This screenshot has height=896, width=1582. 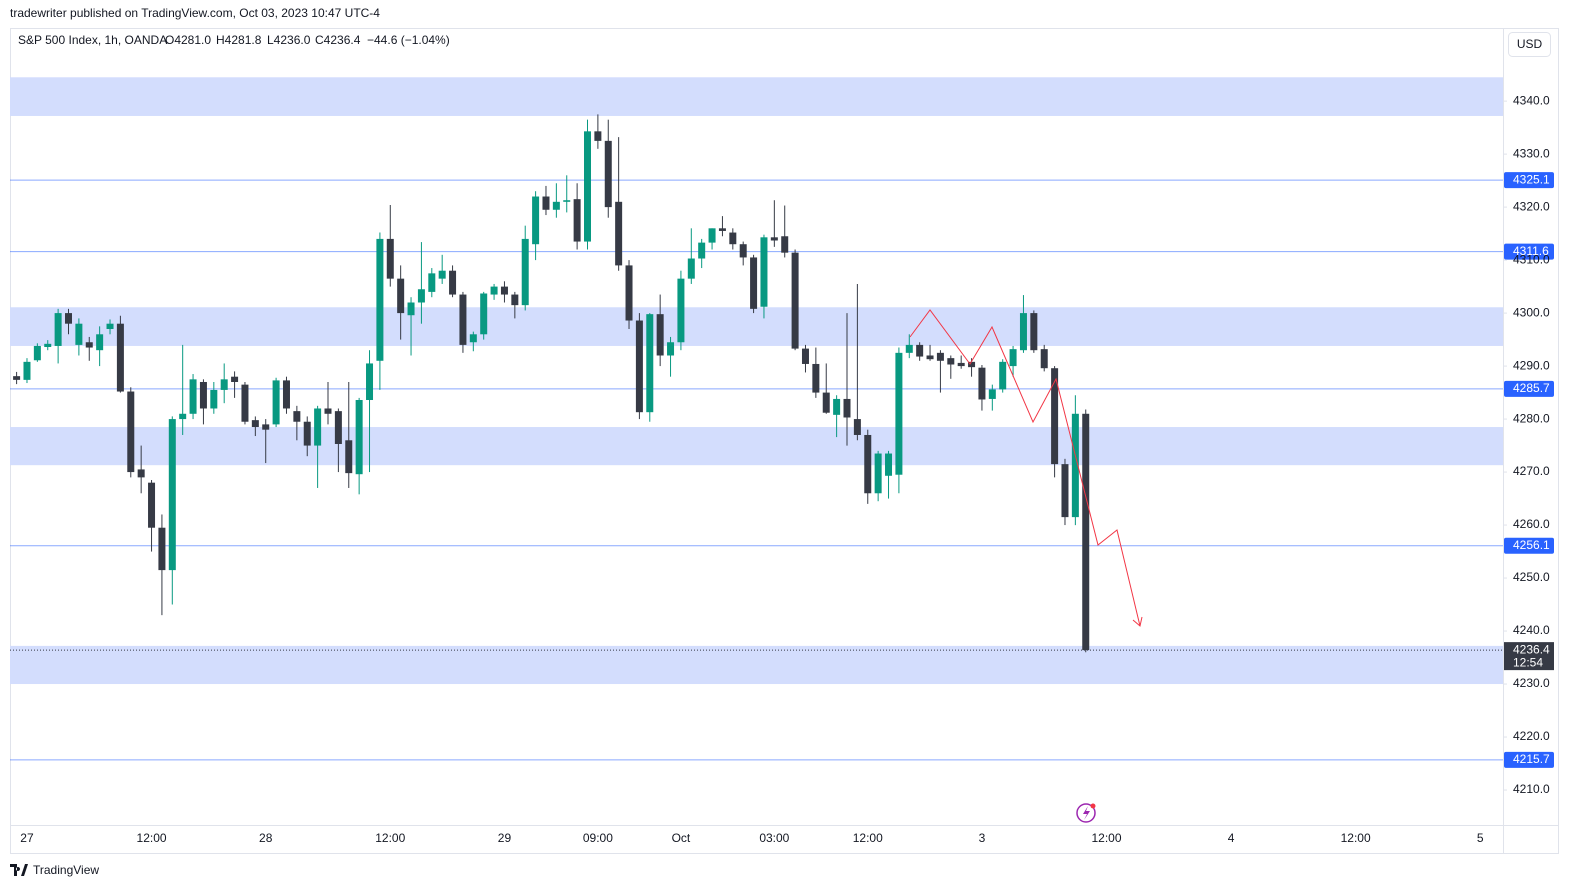 I want to click on price-label: 4325.1, so click(x=1531, y=179).